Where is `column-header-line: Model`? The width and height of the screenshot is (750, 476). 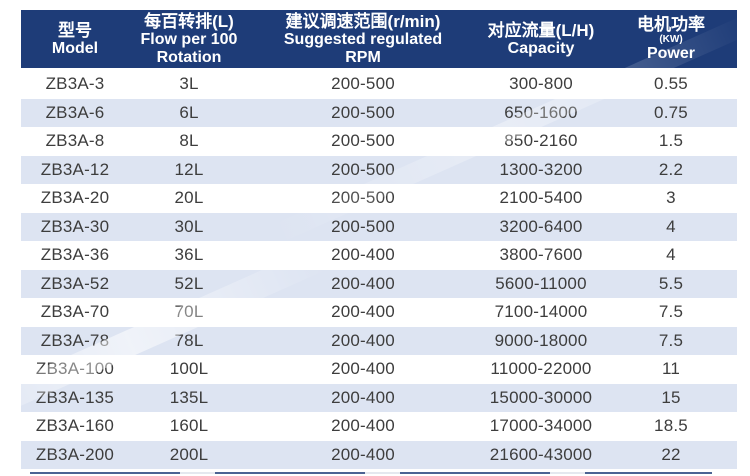 column-header-line: Model is located at coordinates (75, 48).